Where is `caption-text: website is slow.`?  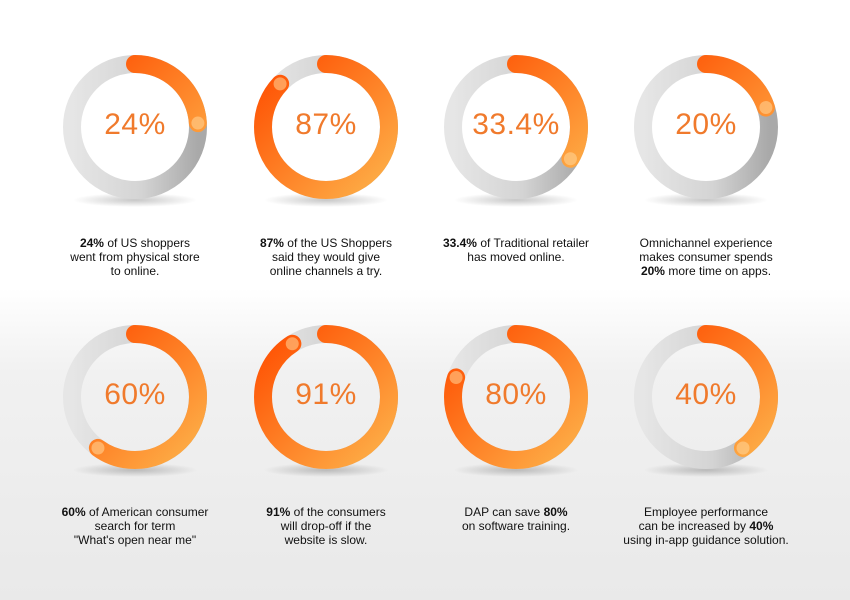
caption-text: website is slow. is located at coordinates (326, 540).